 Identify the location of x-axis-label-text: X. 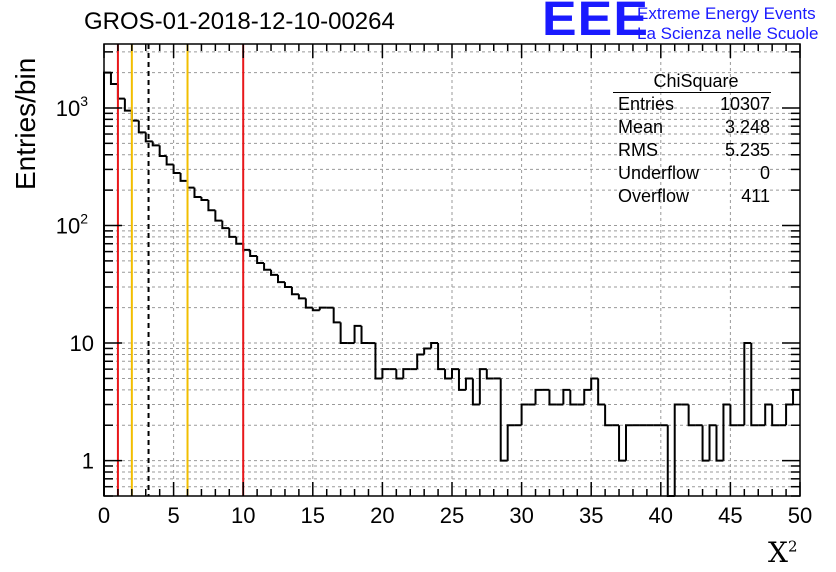
(778, 552).